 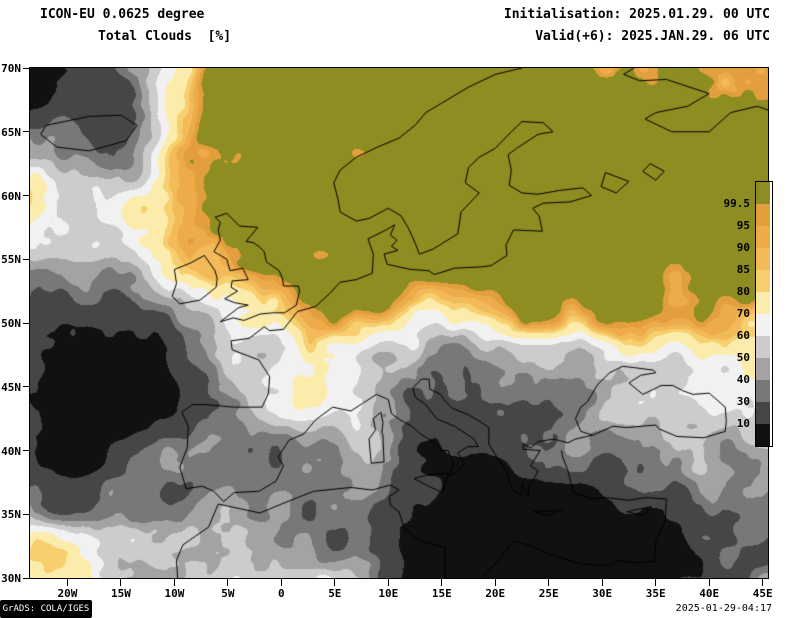 I want to click on lat-tick-label: 55N, so click(x=11, y=260).